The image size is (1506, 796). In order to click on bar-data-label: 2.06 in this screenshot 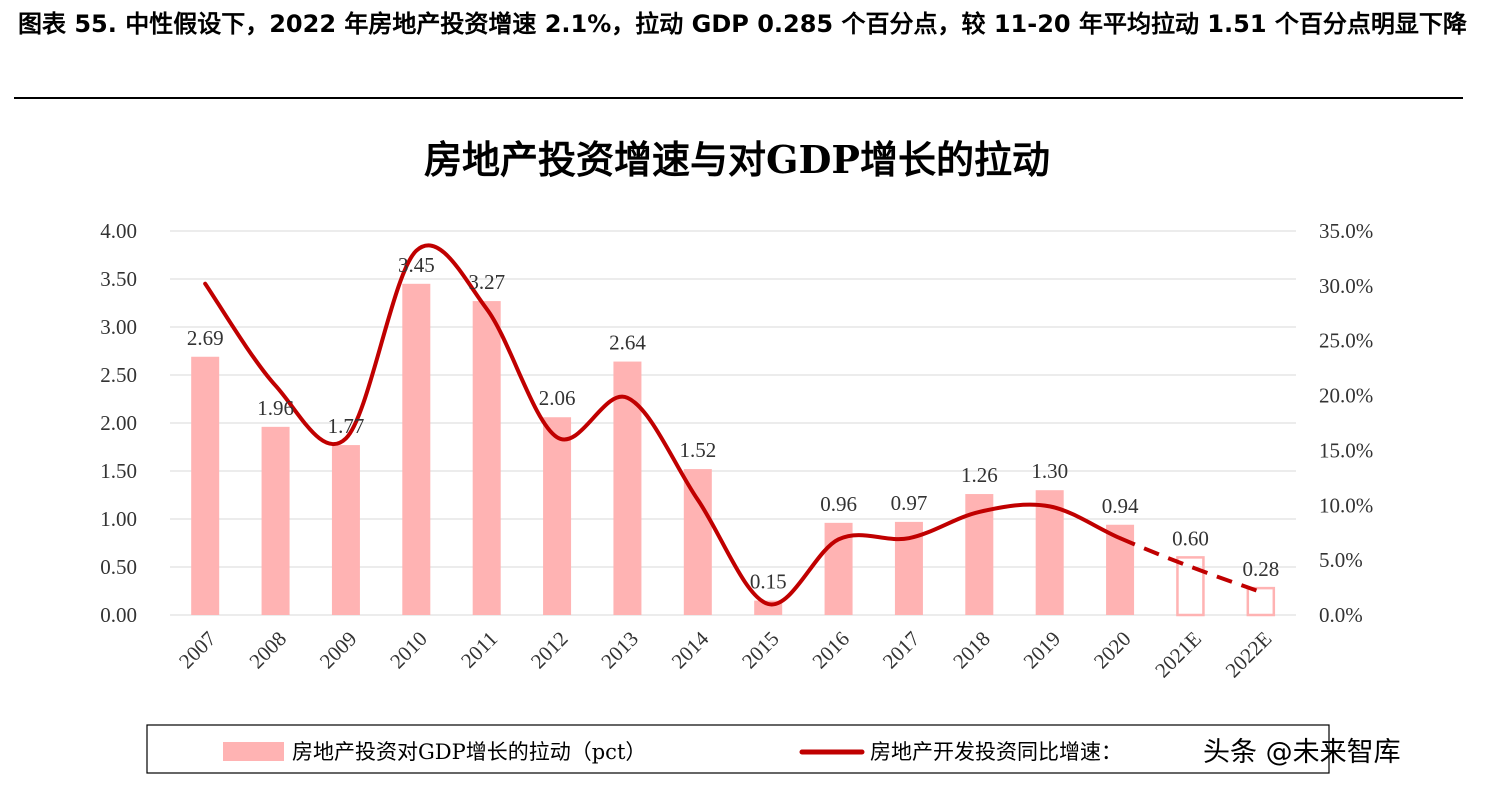, I will do `click(557, 398)`.